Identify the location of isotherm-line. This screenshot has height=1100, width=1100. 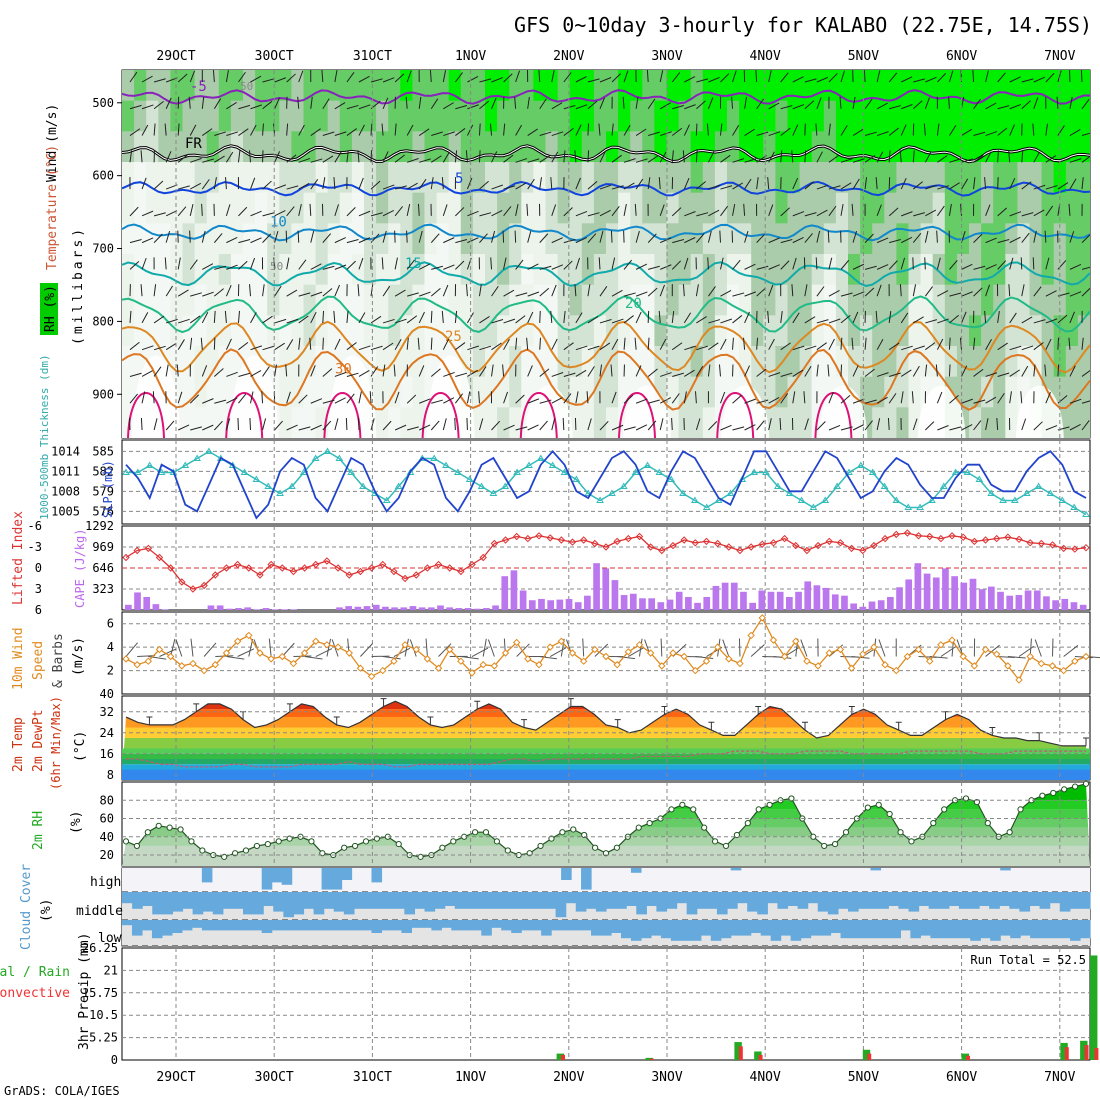
(606, 188).